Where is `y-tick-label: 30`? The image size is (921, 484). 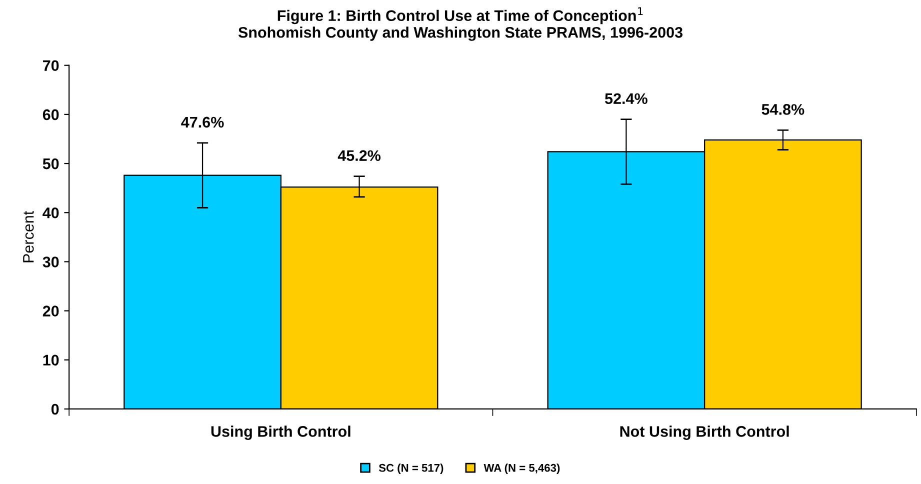
y-tick-label: 30 is located at coordinates (50, 262).